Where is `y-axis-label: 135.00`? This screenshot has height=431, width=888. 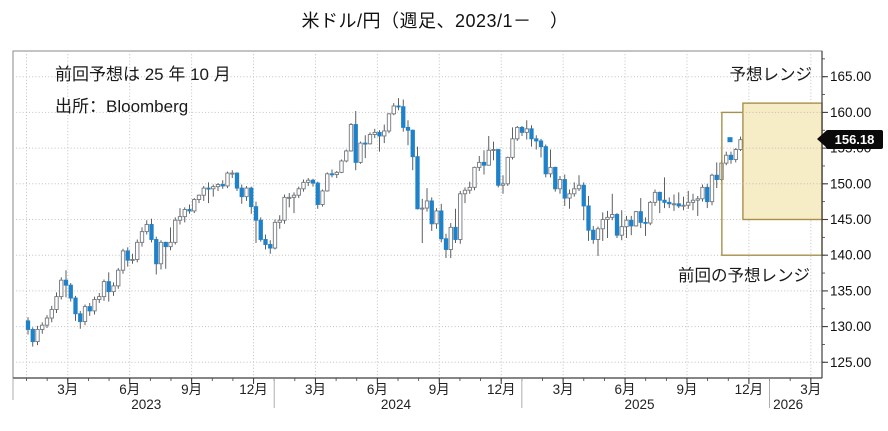 y-axis-label: 135.00 is located at coordinates (850, 290).